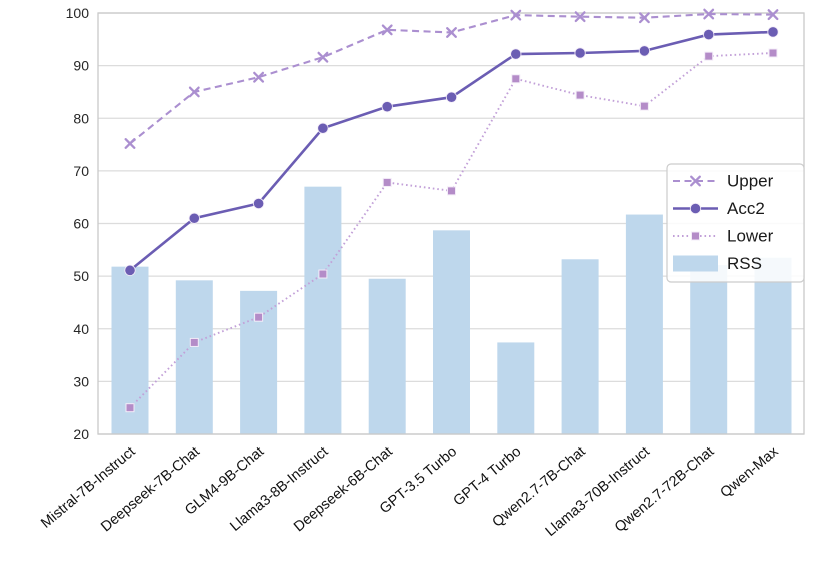 The image size is (814, 586). What do you see at coordinates (746, 208) in the screenshot?
I see `legend-label: Acc2` at bounding box center [746, 208].